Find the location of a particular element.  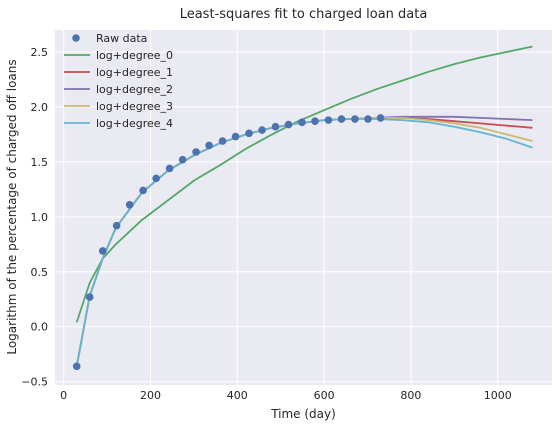

legend-label: log+degree_0 is located at coordinates (134, 55).